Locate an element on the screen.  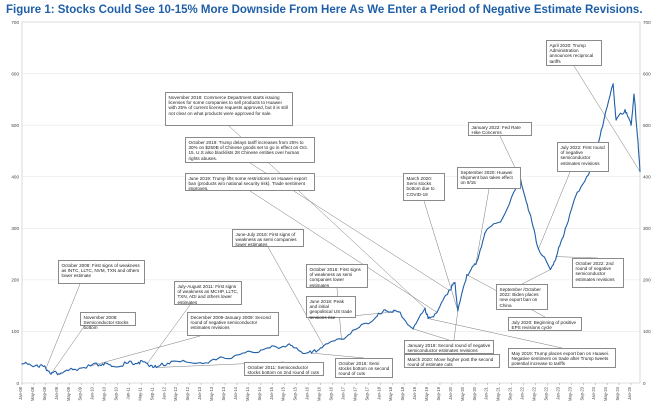
y-axis-right: 0 100 200 300 400 500 600 700 is located at coordinates (647, 203).